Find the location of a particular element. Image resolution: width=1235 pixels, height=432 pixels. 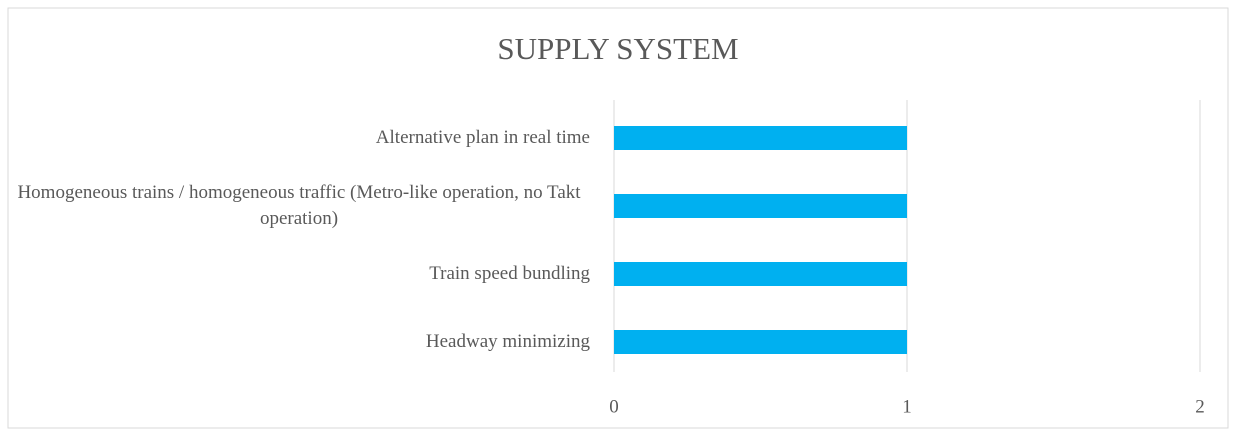

y-tick-label: Headway minimizing is located at coordinates (507, 341).